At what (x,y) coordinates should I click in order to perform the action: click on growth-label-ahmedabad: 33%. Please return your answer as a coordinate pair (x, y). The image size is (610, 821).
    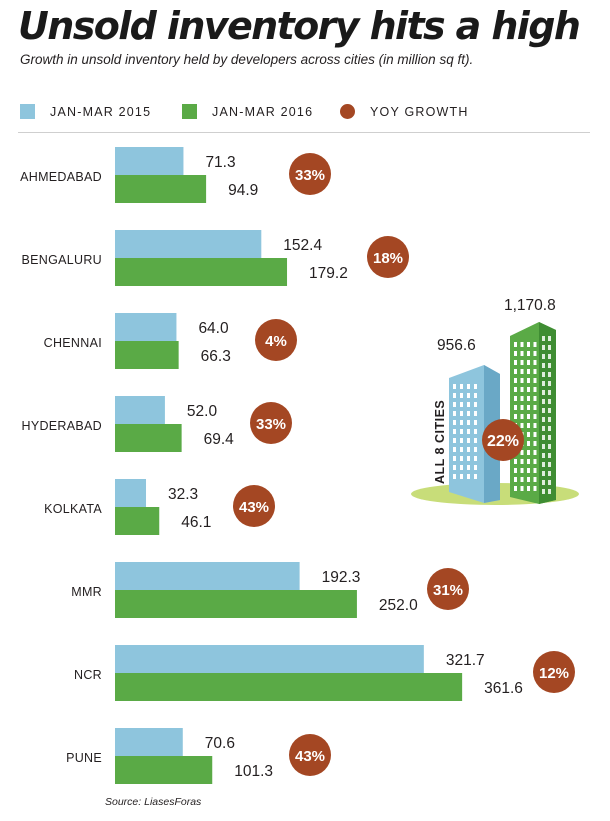
    Looking at the image, I should click on (310, 175).